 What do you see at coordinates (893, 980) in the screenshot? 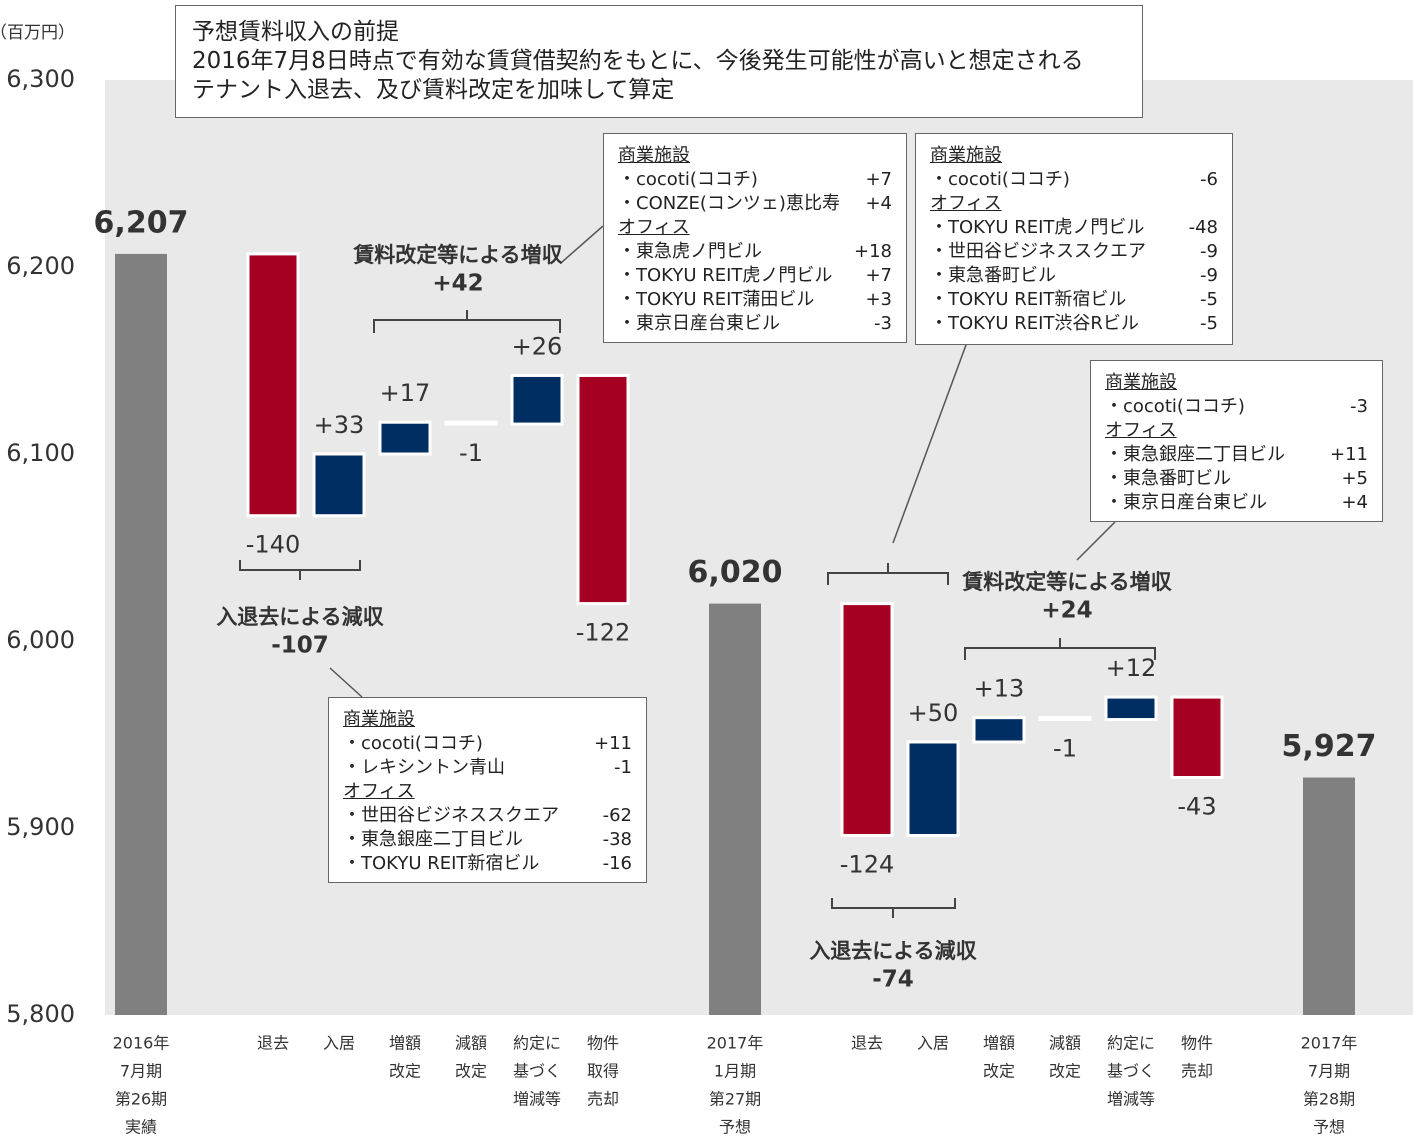
I see `group-value: -74` at bounding box center [893, 980].